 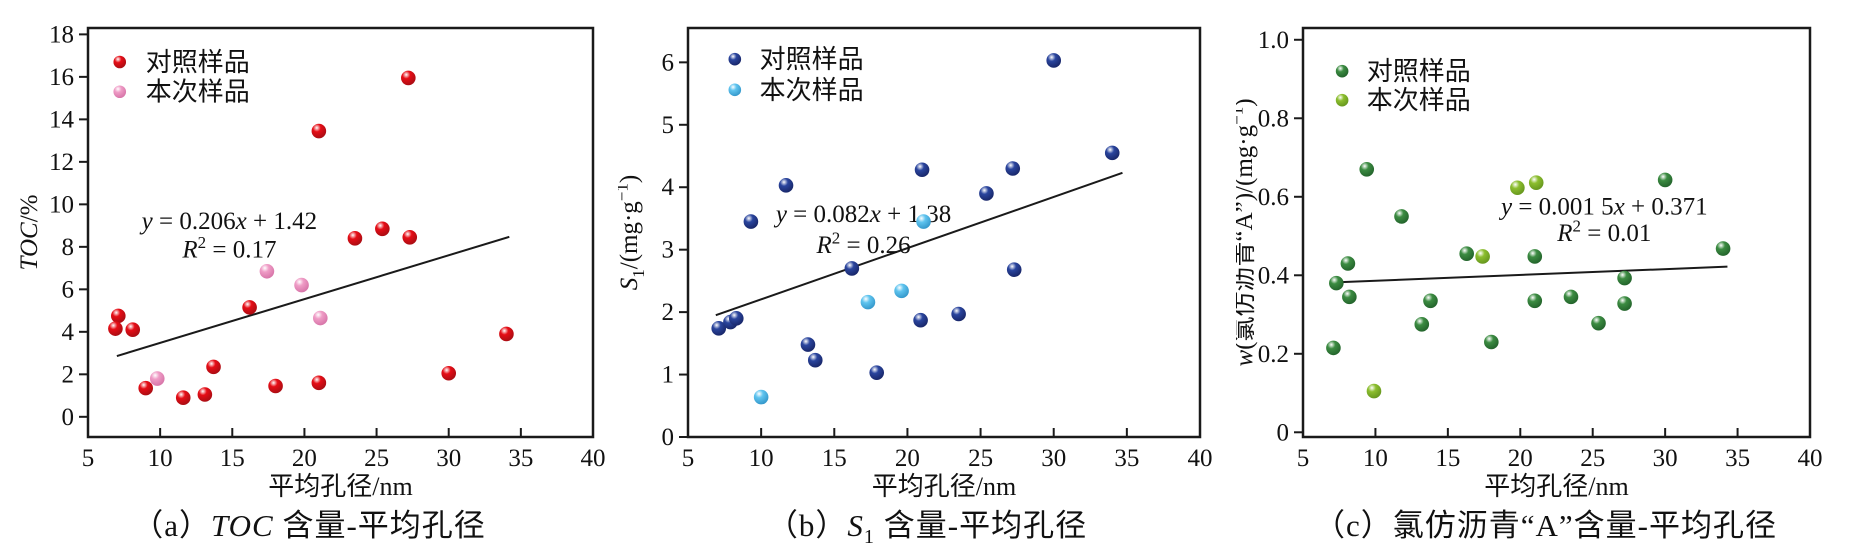 What do you see at coordinates (1247, 232) in the screenshot?
I see `y-axis-title: w(氯仿沥青“A”)/(mg·g−1)` at bounding box center [1247, 232].